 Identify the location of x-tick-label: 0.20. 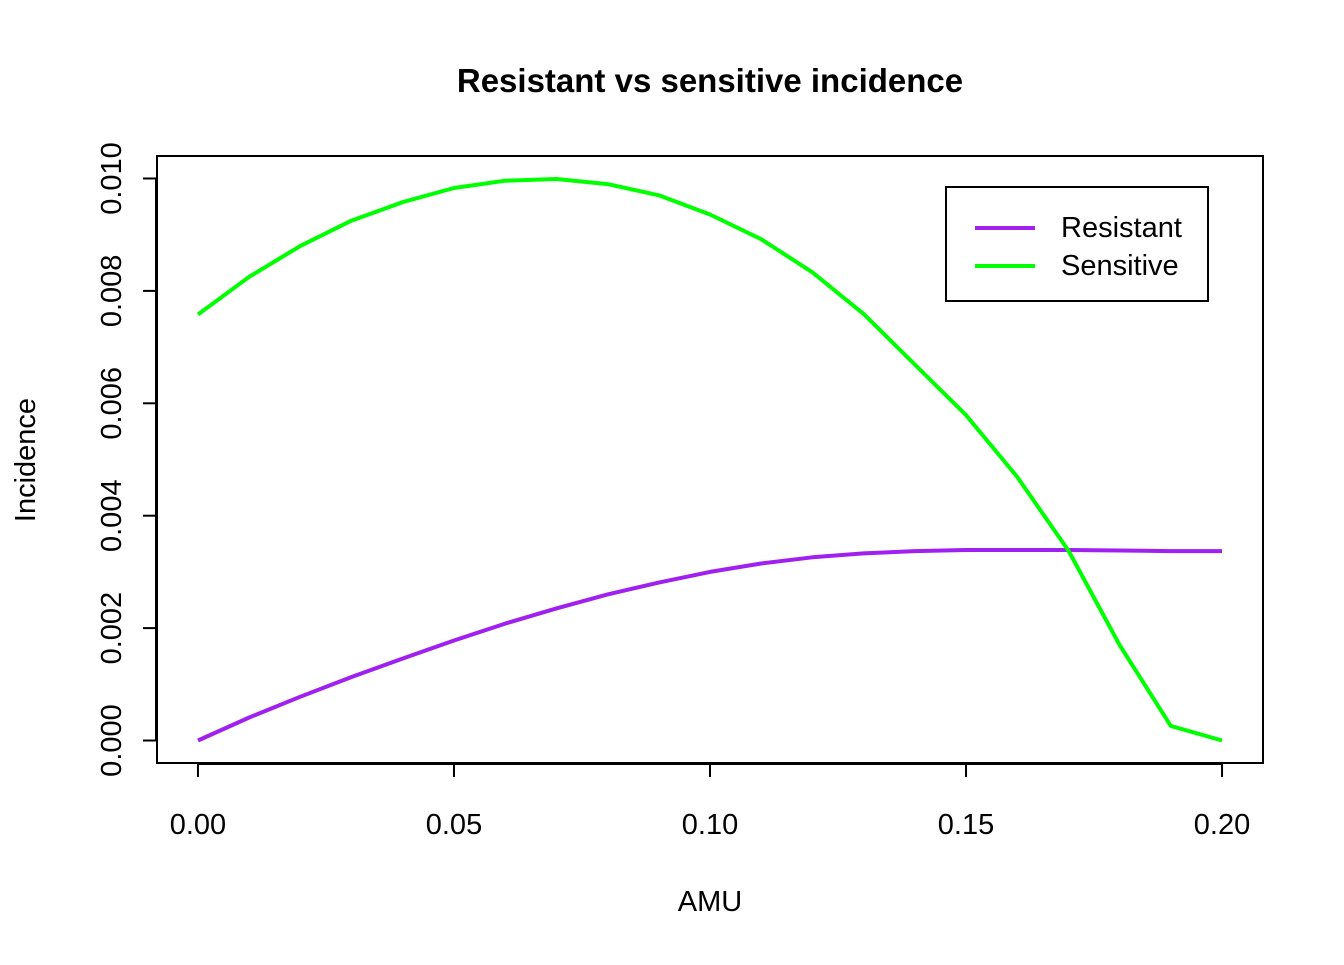
(1222, 825).